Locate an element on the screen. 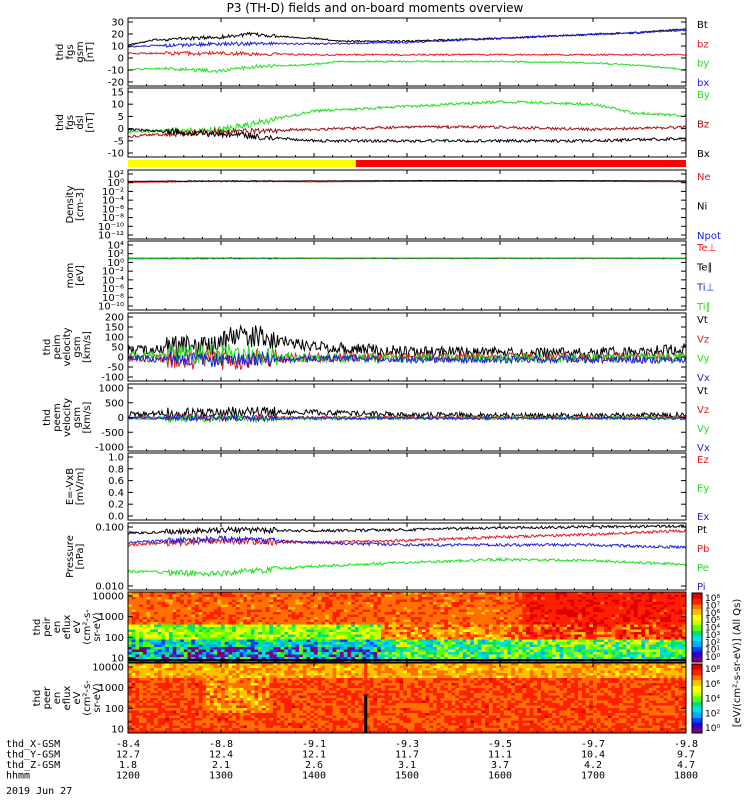  pressure-ytick-label: 0.010 is located at coordinates (109, 587).